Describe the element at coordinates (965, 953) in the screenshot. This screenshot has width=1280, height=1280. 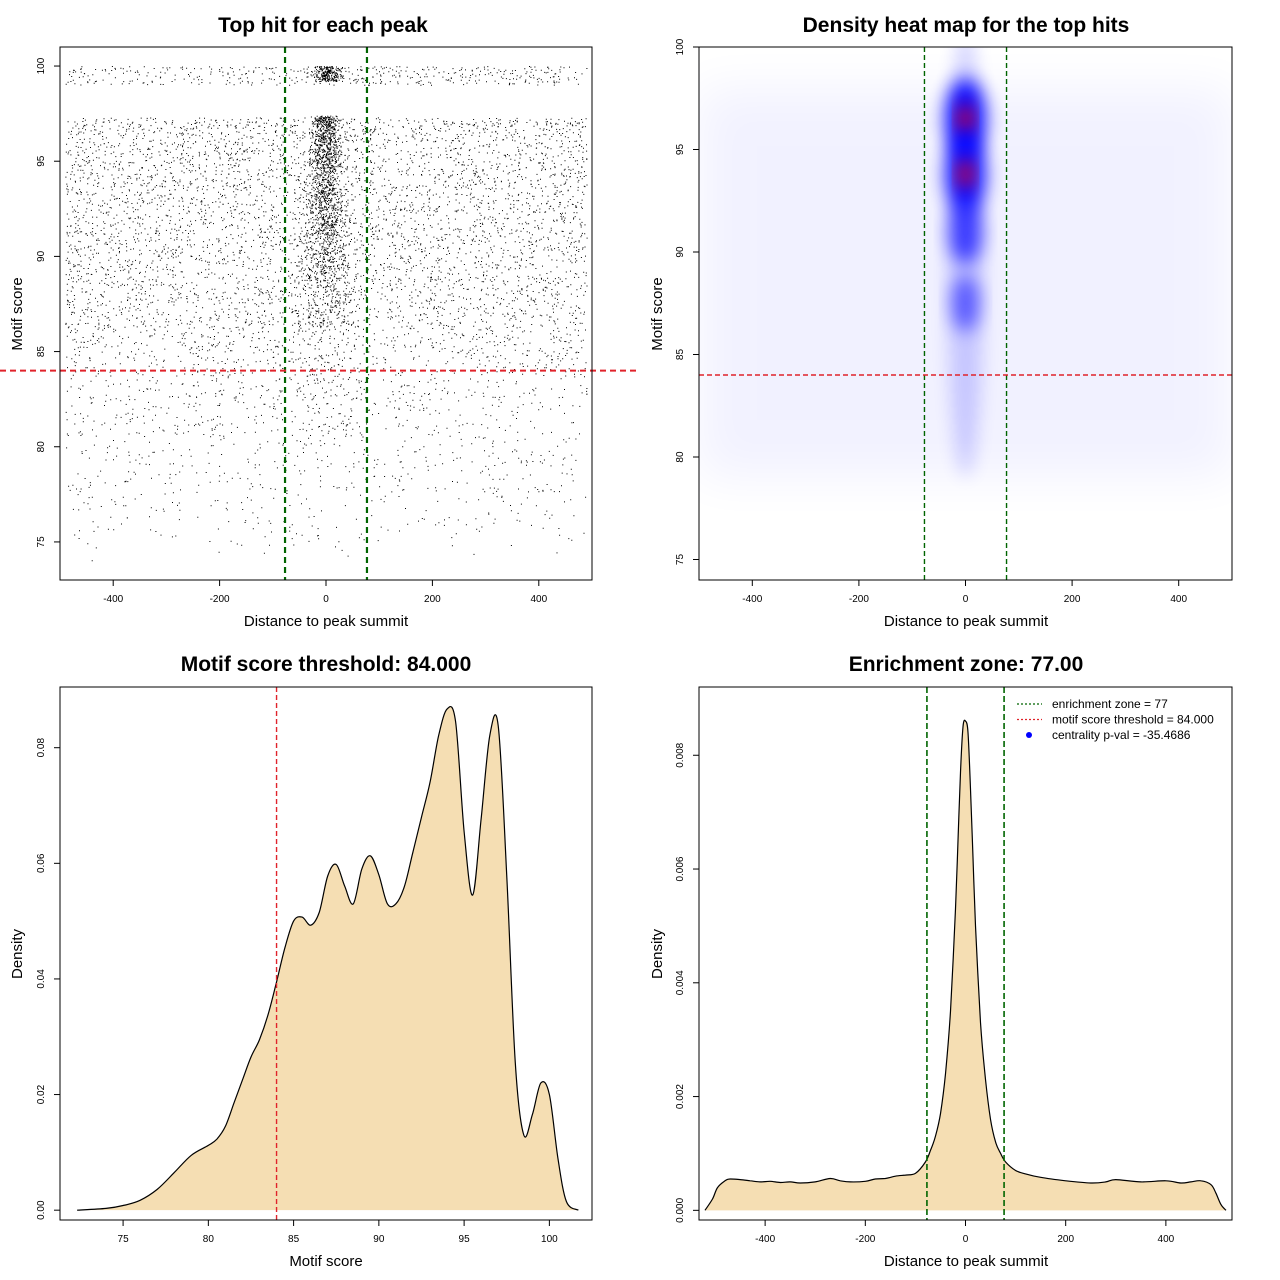
I see `distance-density-reference-lines` at that location.